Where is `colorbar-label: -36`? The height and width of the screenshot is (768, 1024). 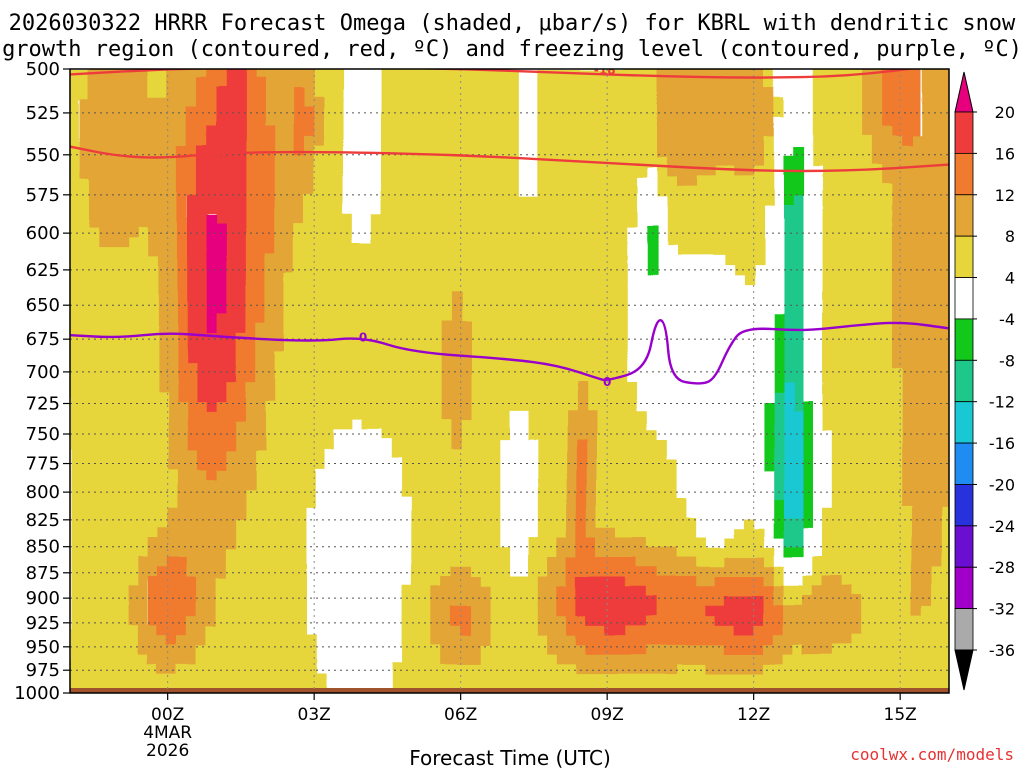 colorbar-label: -36 is located at coordinates (1002, 650).